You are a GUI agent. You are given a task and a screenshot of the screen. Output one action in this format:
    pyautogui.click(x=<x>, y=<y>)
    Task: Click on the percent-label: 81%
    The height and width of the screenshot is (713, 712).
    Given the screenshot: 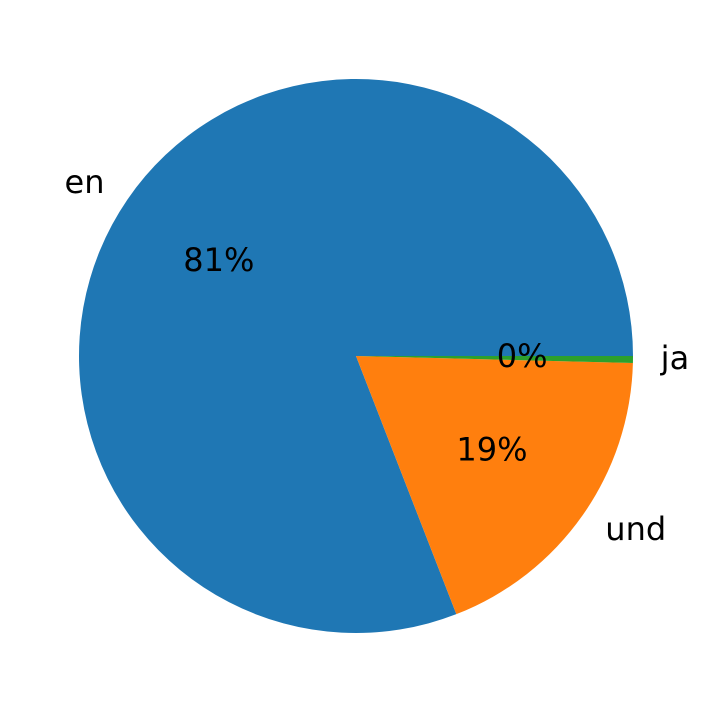 What is the action you would take?
    pyautogui.click(x=218, y=260)
    